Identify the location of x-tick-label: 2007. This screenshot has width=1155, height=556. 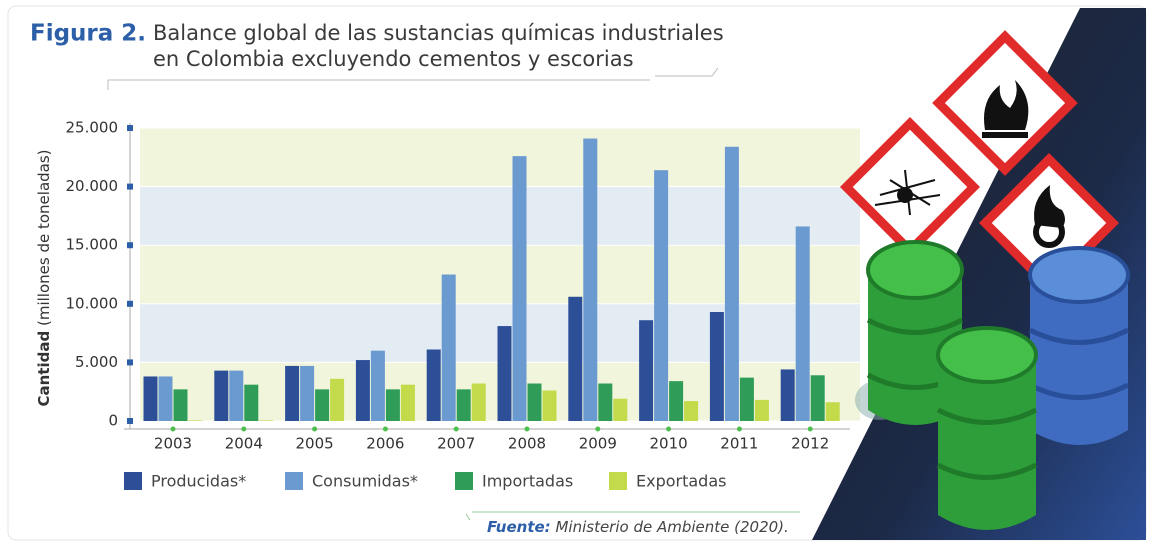
(456, 444).